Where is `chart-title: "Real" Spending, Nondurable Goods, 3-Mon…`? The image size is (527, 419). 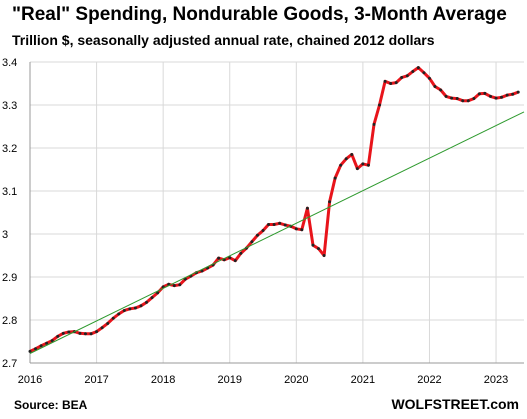 chart-title: "Real" Spending, Nondurable Goods, 3-Mon… is located at coordinates (259, 14).